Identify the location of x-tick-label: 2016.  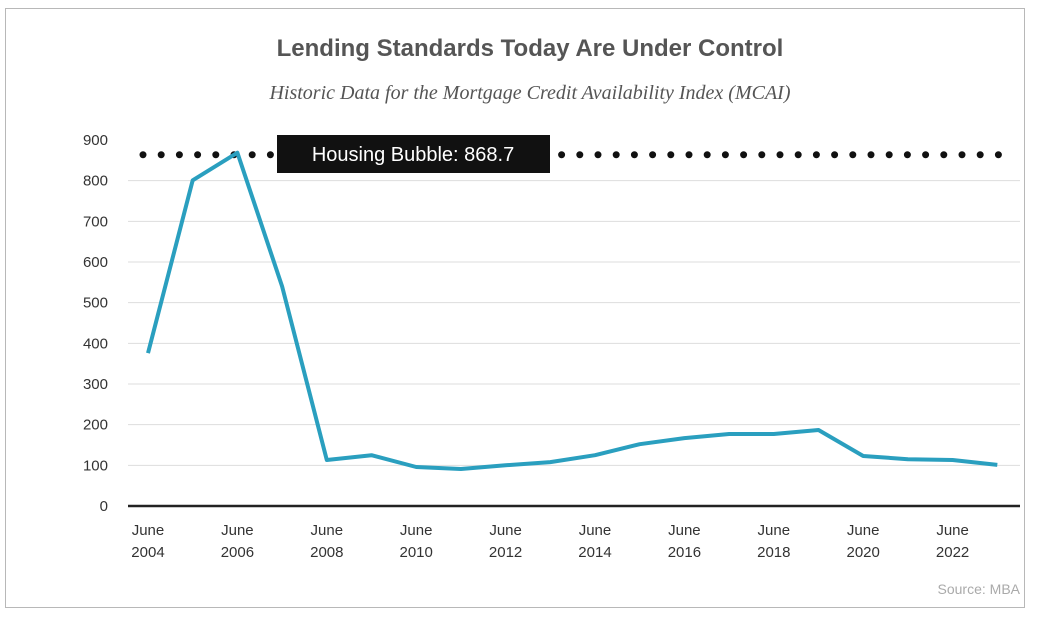
(684, 552).